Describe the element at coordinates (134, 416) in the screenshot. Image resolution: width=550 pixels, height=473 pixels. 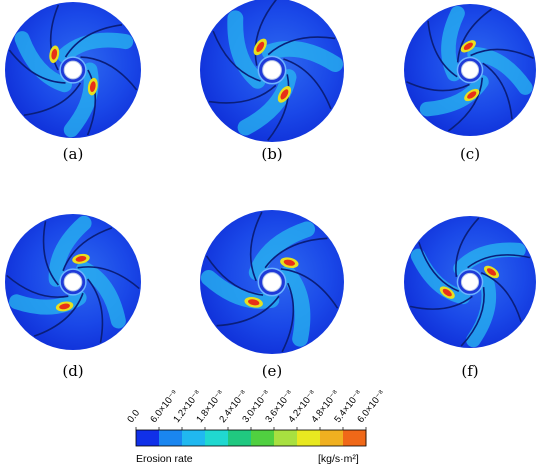
I see `colorbar-tick-label: 0.0` at that location.